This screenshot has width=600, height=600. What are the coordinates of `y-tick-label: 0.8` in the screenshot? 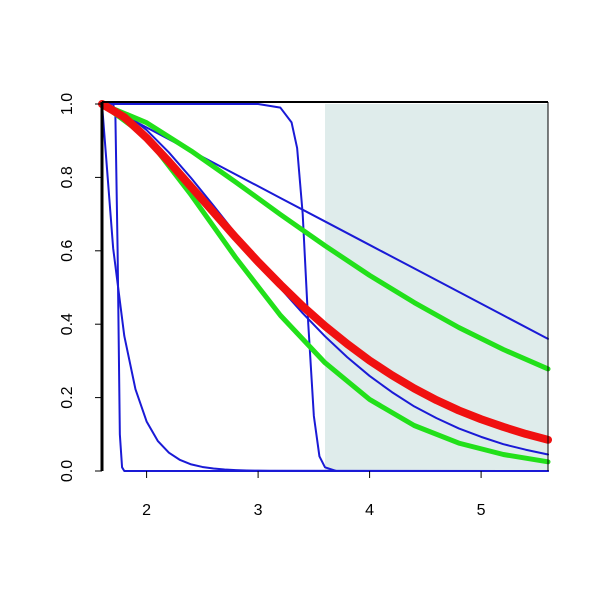 It's located at (67, 177).